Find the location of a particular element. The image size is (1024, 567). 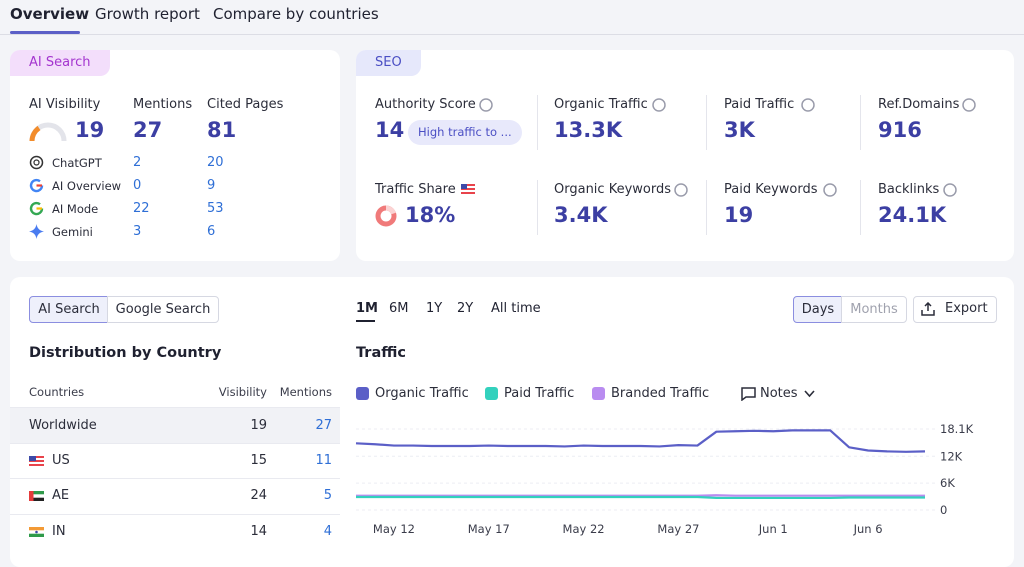

source-mentions: 2 is located at coordinates (137, 162).